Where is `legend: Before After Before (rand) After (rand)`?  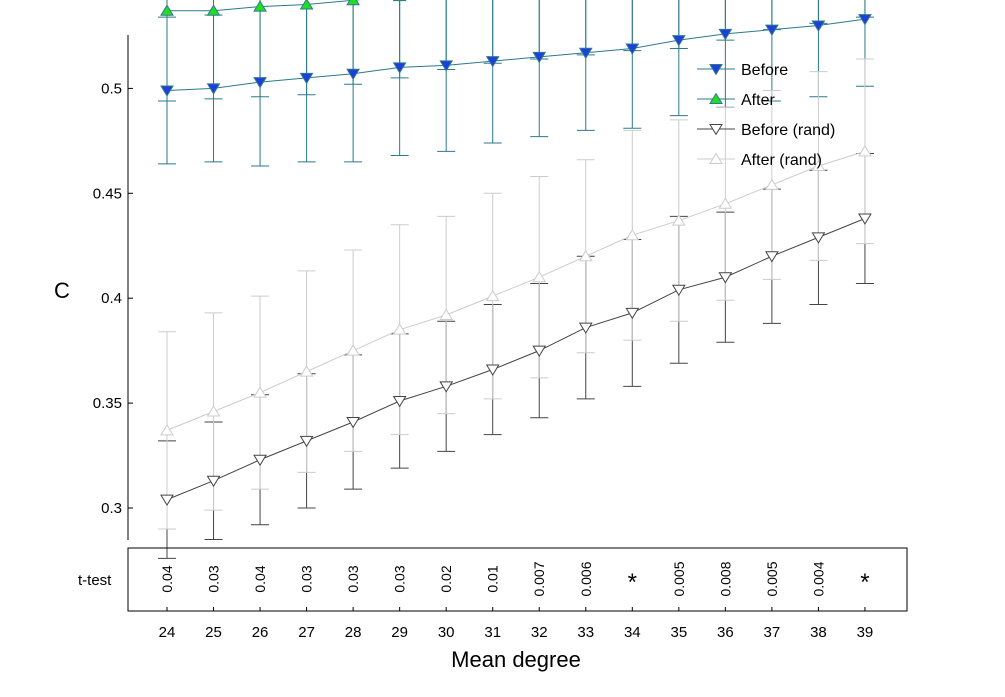
legend: Before After Before (rand) After (rand) is located at coordinates (766, 115).